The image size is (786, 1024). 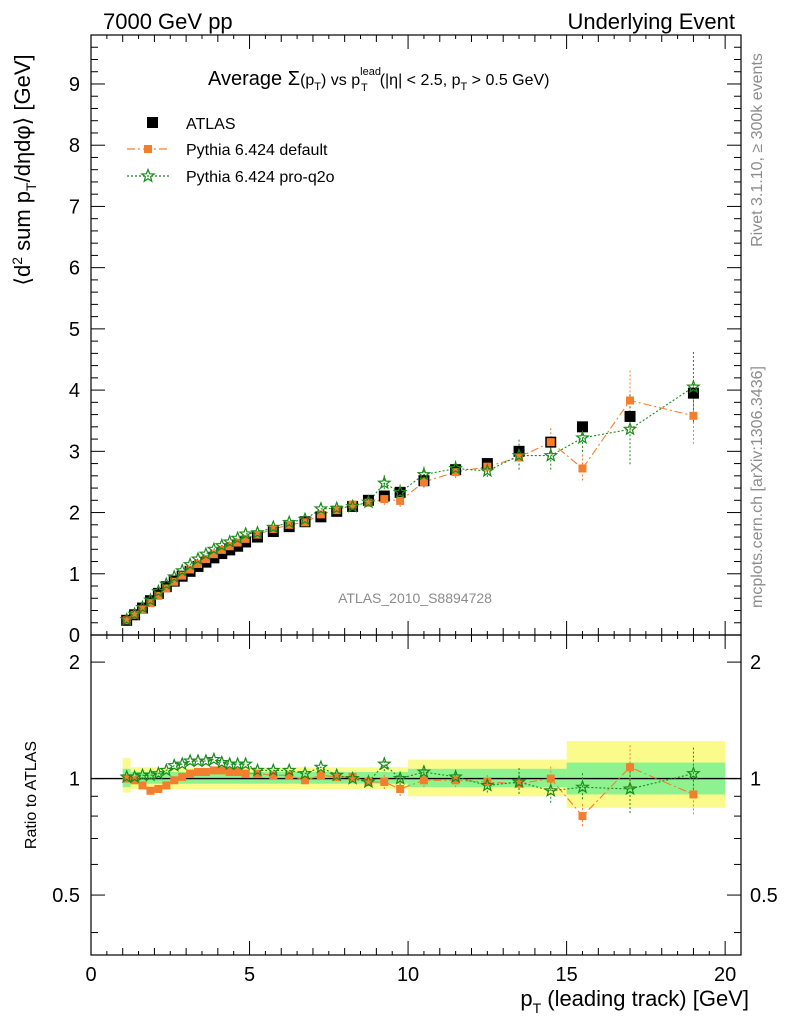 I want to click on legend-atlas-marker, so click(x=152, y=122).